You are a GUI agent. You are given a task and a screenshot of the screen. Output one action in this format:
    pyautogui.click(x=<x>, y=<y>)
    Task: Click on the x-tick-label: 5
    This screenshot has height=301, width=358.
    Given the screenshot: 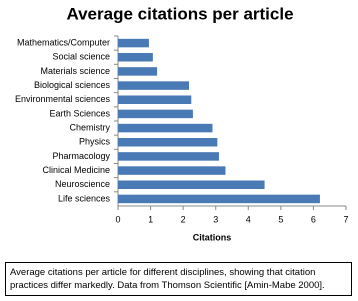 What is the action you would take?
    pyautogui.click(x=280, y=219)
    